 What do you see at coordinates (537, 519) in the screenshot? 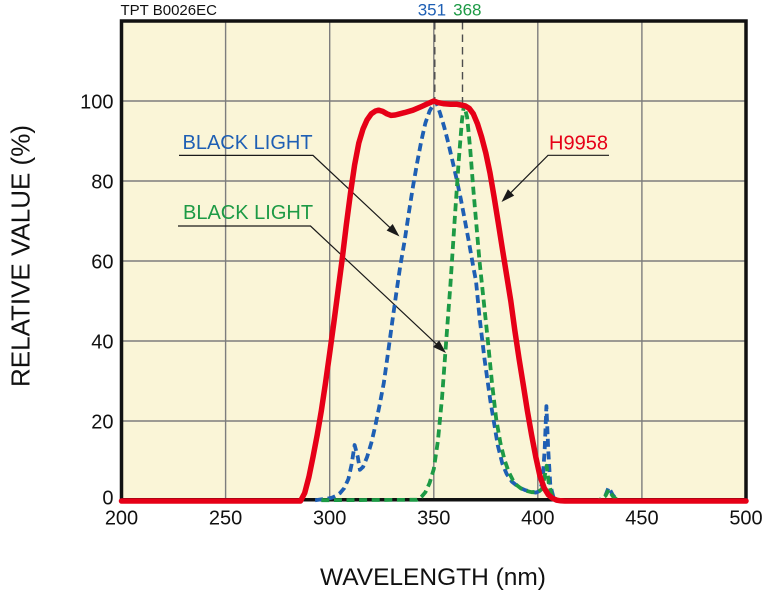
I see `svg-text: 400` at bounding box center [537, 519].